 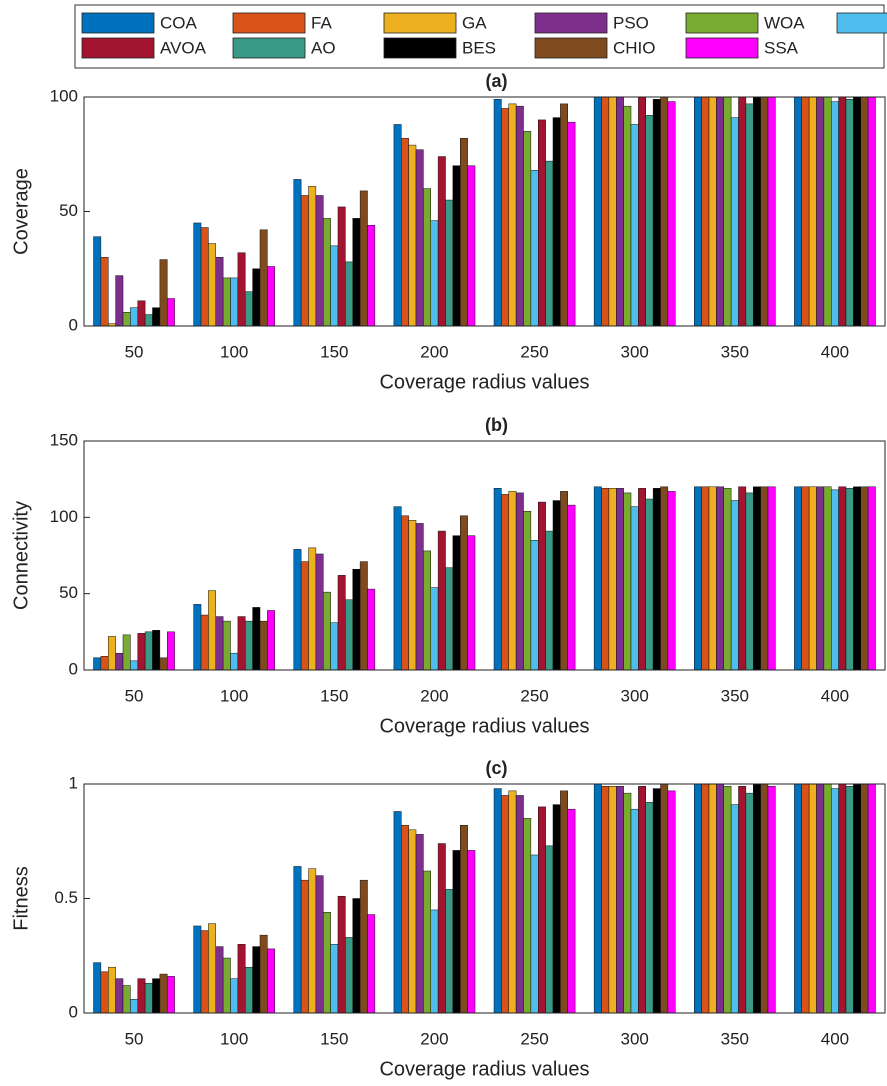 What do you see at coordinates (21, 211) in the screenshot?
I see `y-axis-label: Coverage` at bounding box center [21, 211].